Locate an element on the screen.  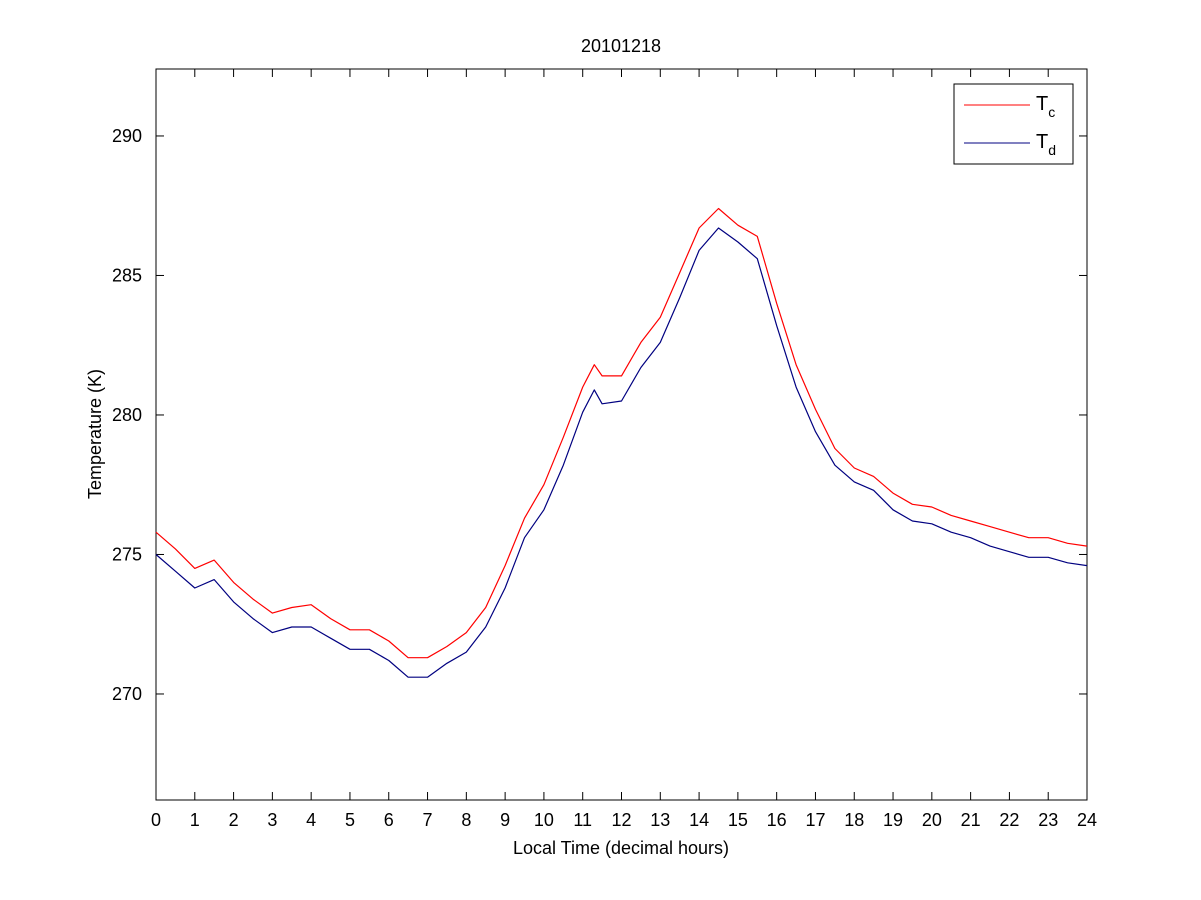
x-tick-label: 21 is located at coordinates (971, 820).